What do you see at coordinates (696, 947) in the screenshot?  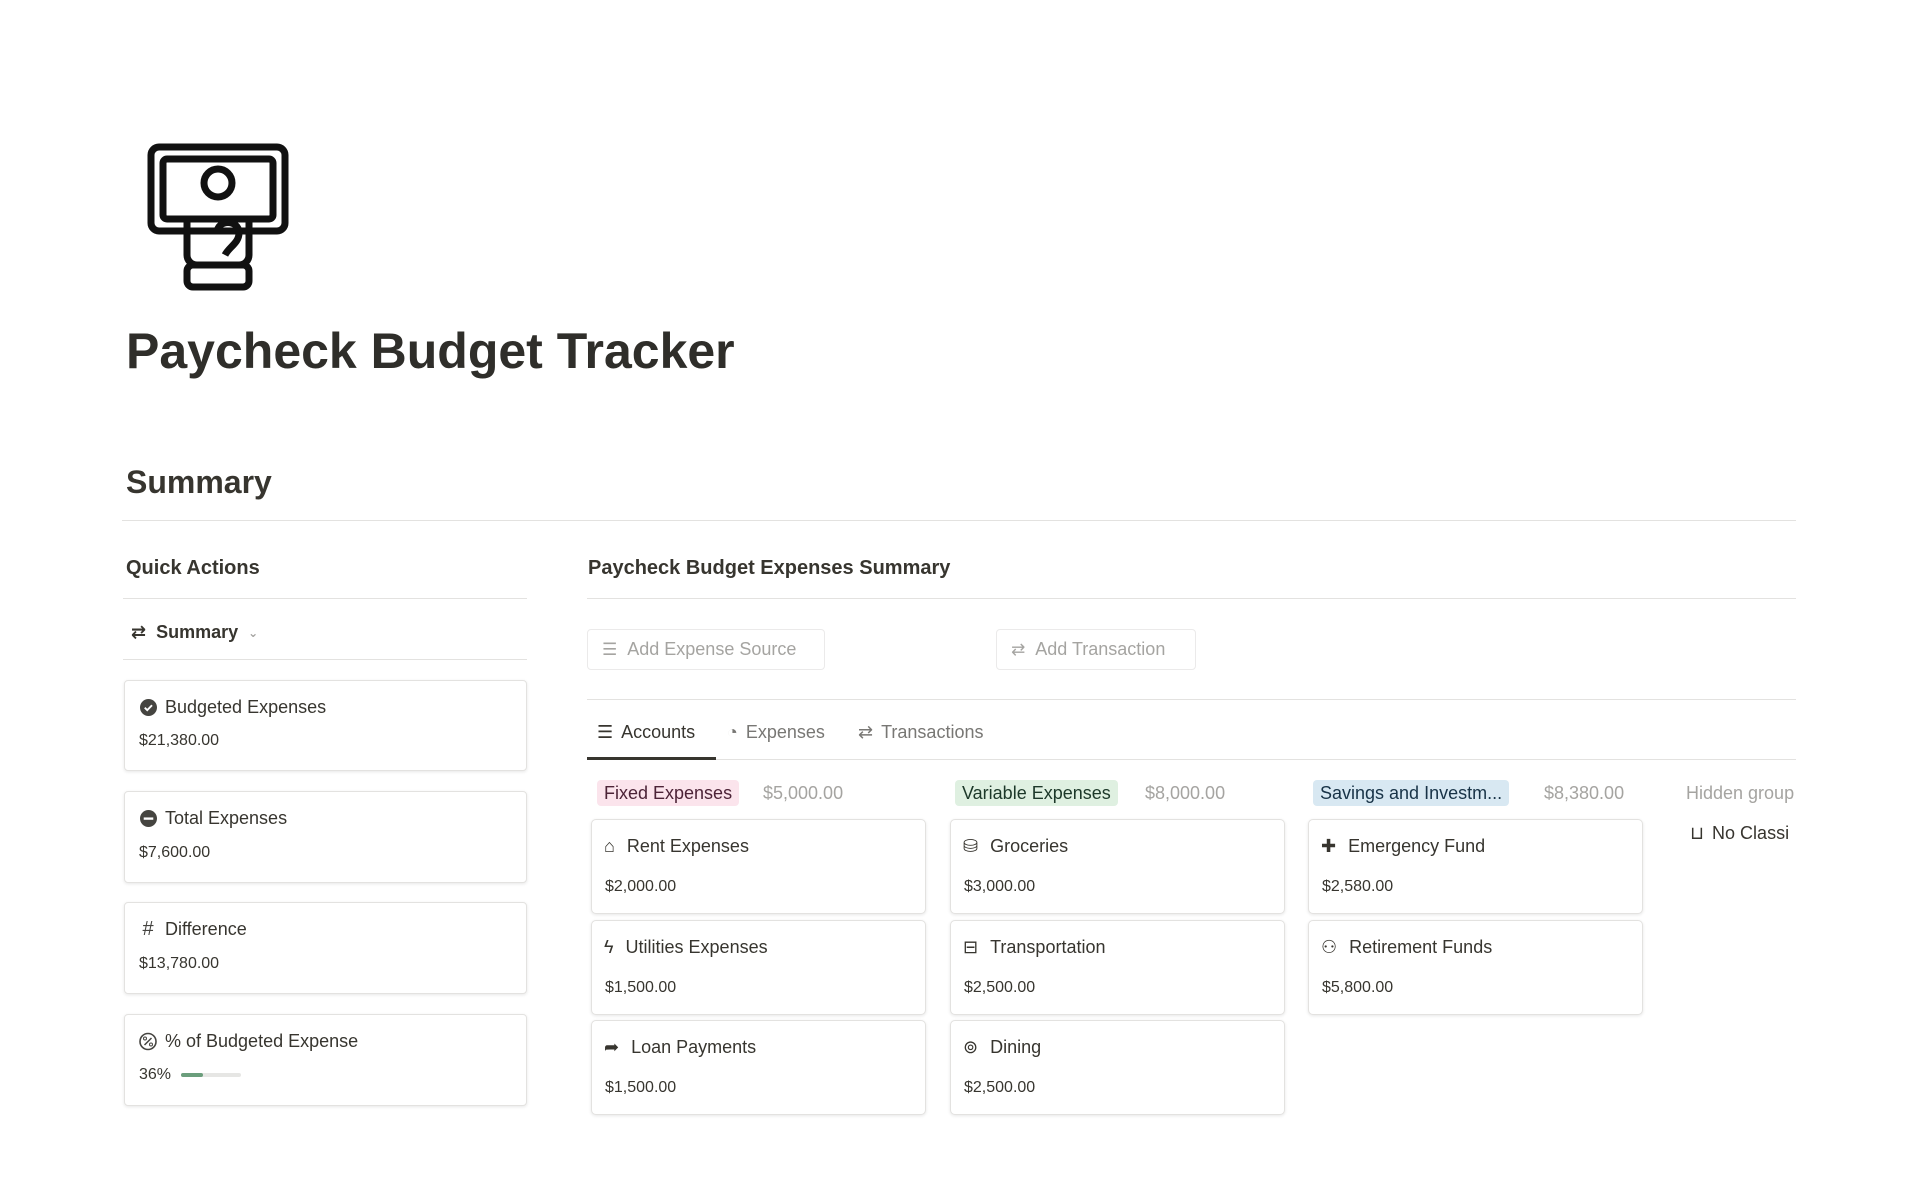 I see `account-name: Utilities Expenses` at bounding box center [696, 947].